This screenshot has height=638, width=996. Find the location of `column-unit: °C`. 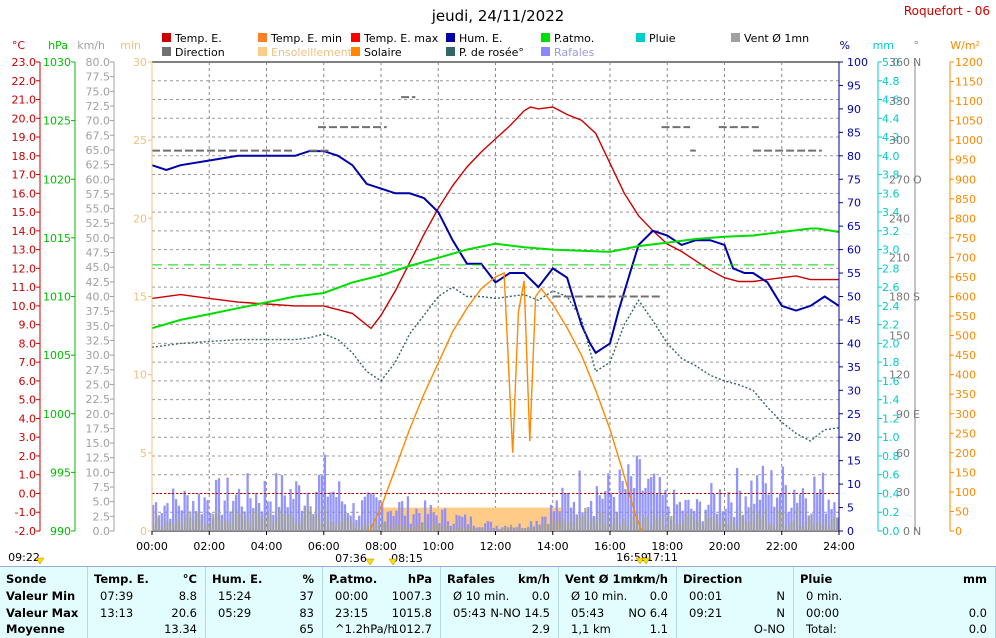

column-unit: °C is located at coordinates (189, 579).